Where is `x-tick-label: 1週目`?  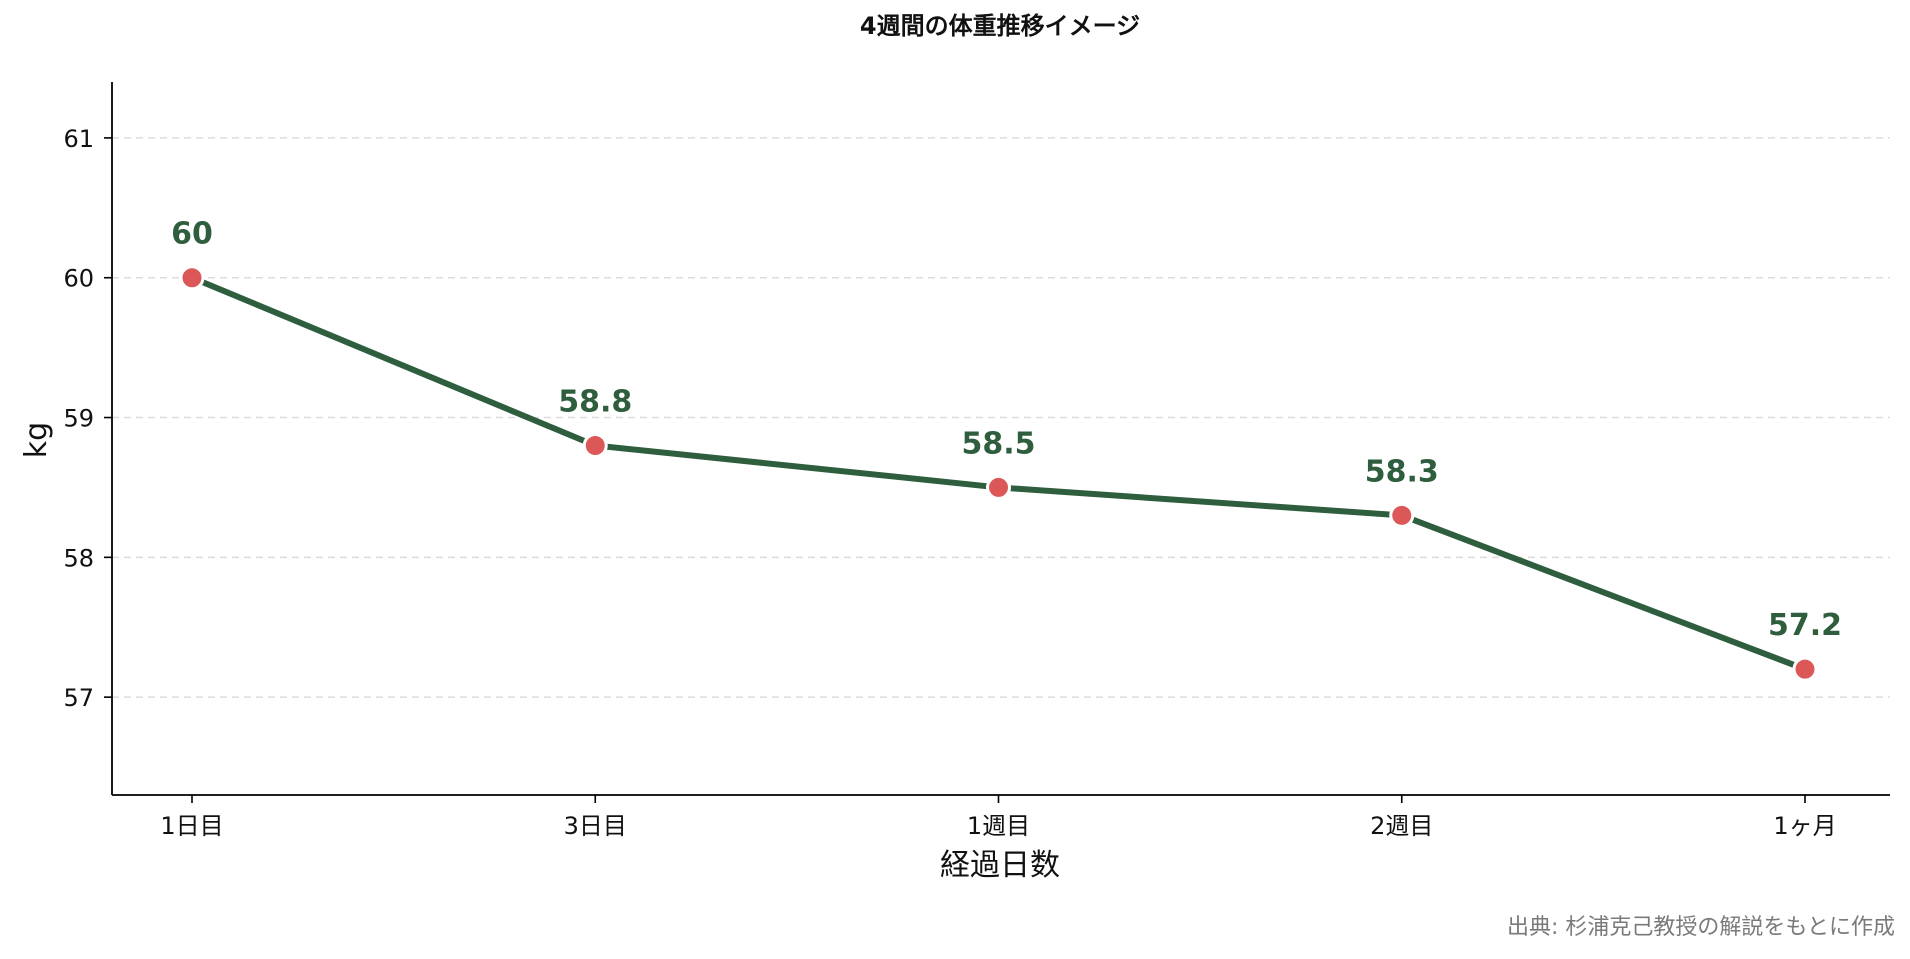
x-tick-label: 1週目 is located at coordinates (998, 826).